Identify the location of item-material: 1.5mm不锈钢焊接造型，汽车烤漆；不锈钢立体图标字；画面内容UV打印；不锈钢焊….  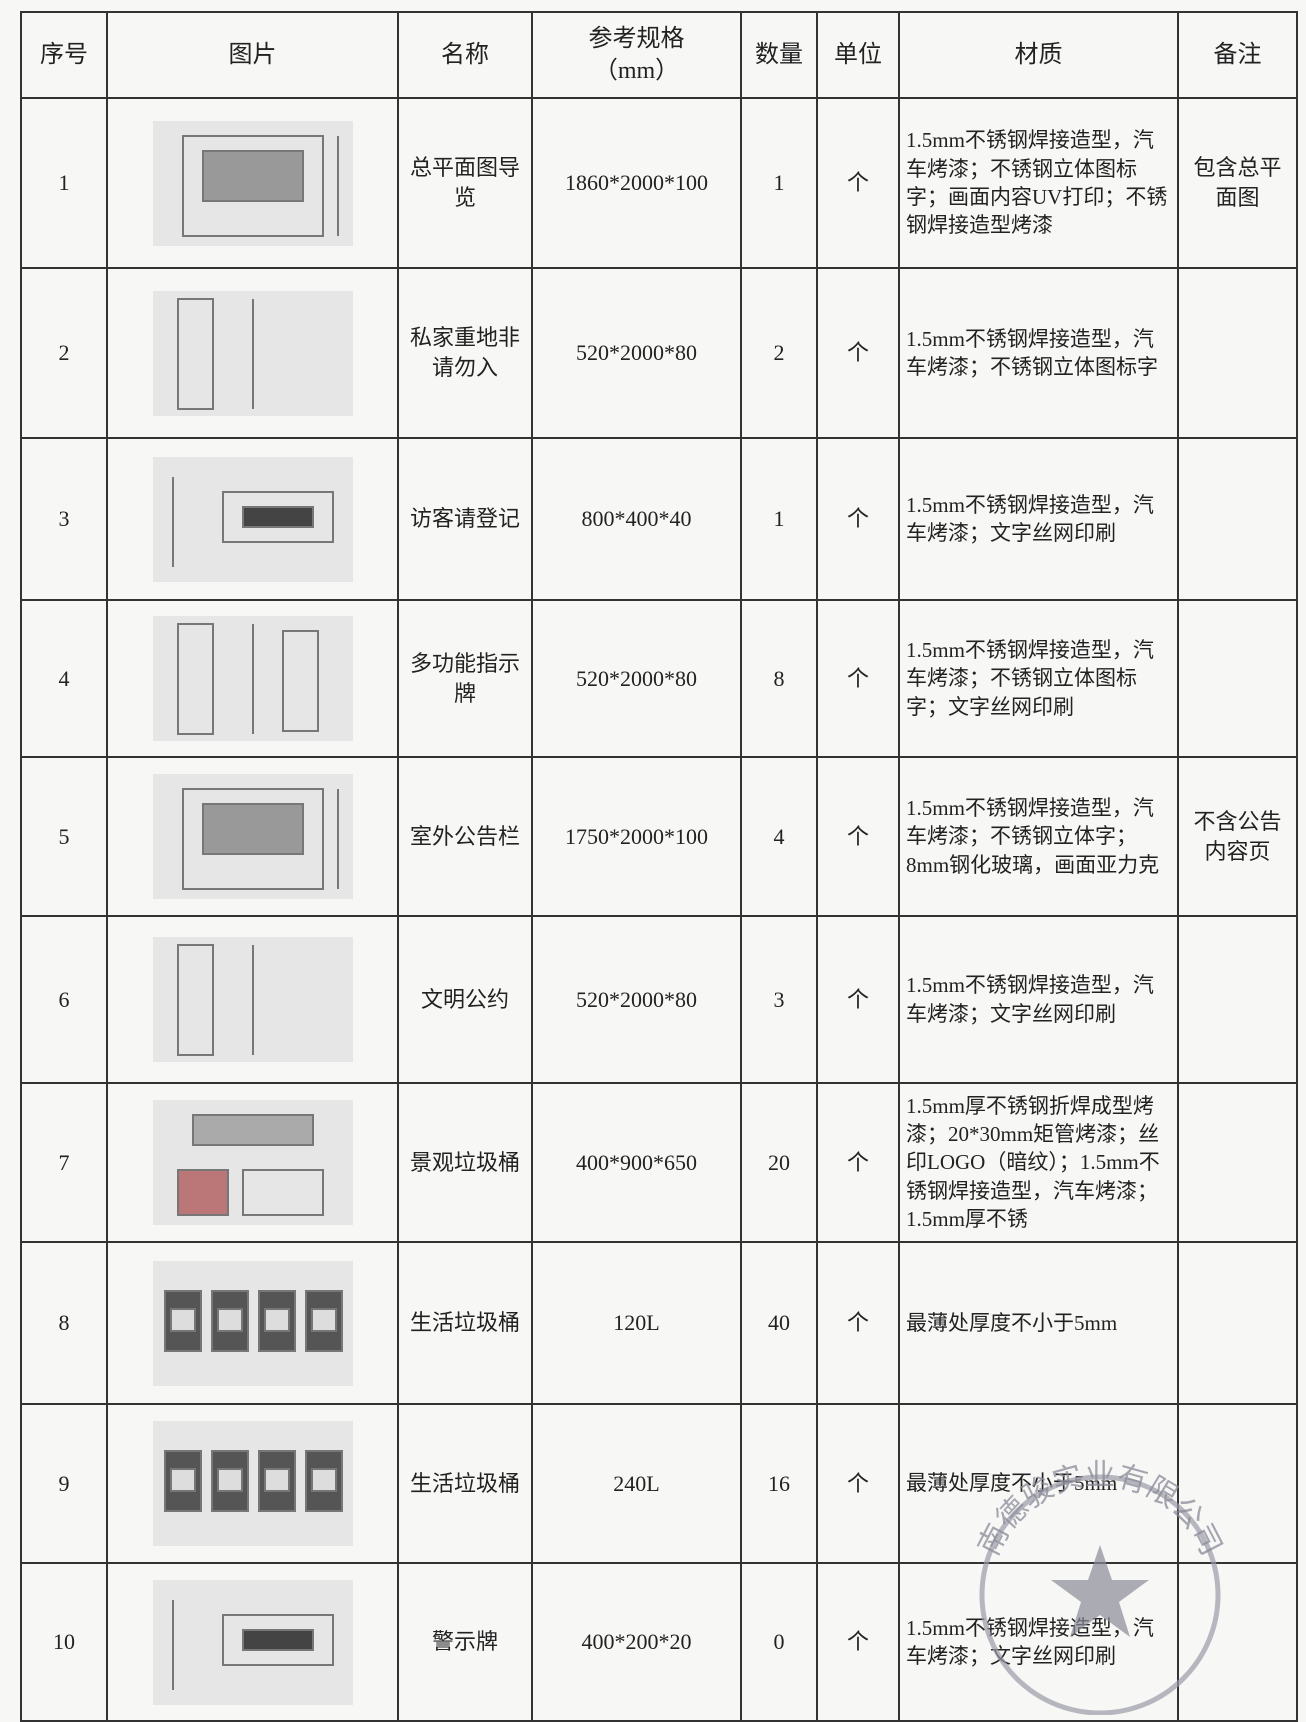
(1038, 183).